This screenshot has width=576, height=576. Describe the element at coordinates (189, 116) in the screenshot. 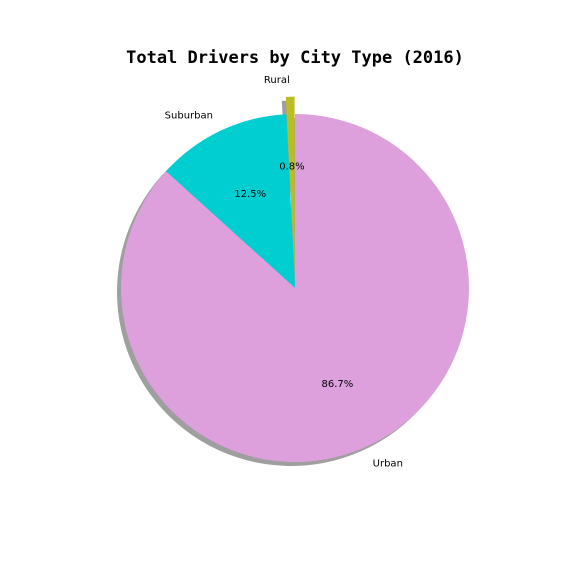

I see `slice-label-suburban: Suburban` at that location.